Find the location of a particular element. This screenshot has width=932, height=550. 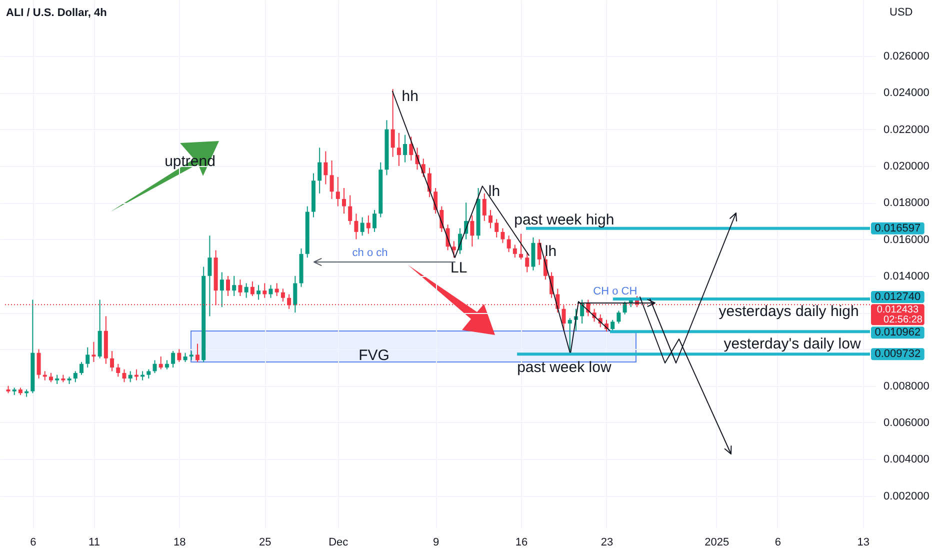

y-axis-title: USD is located at coordinates (901, 12).